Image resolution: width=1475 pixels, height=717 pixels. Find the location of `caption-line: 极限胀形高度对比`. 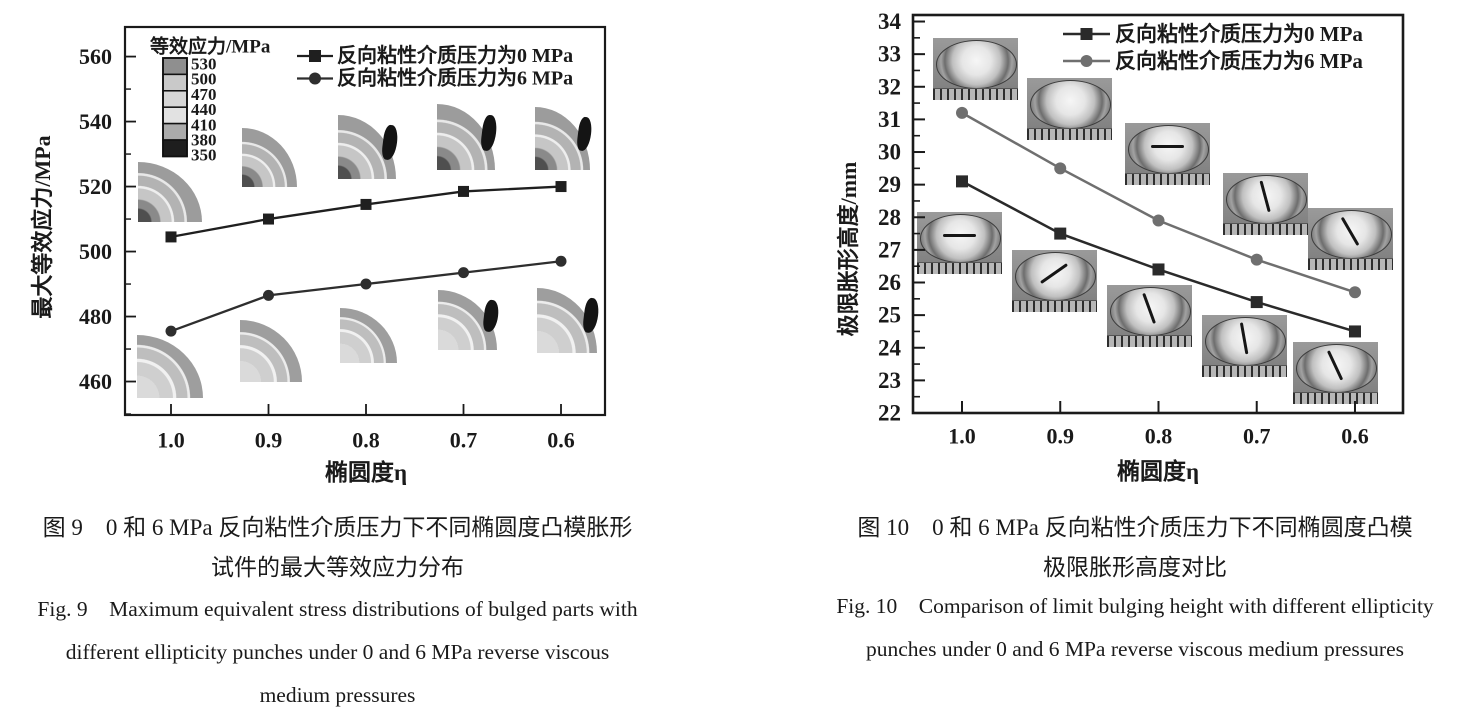

caption-line: 极限胀形高度对比 is located at coordinates (1135, 567).